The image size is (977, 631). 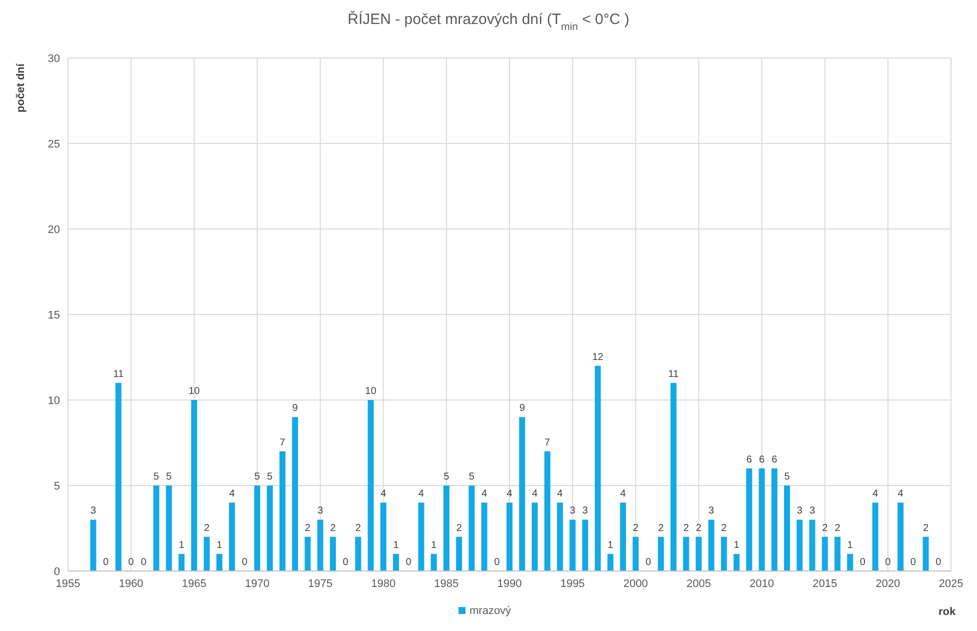 What do you see at coordinates (509, 584) in the screenshot?
I see `x-tick-label: 1990` at bounding box center [509, 584].